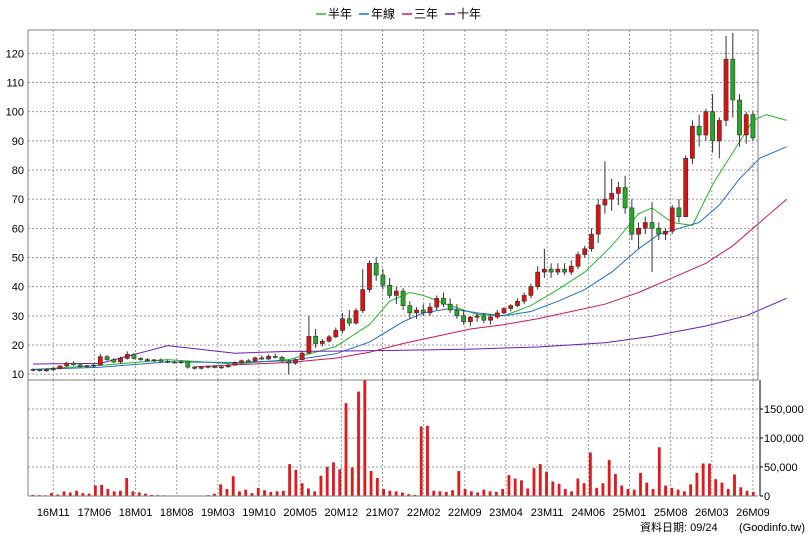  Describe the element at coordinates (18, 375) in the screenshot. I see `price-tick-10: 10` at that location.